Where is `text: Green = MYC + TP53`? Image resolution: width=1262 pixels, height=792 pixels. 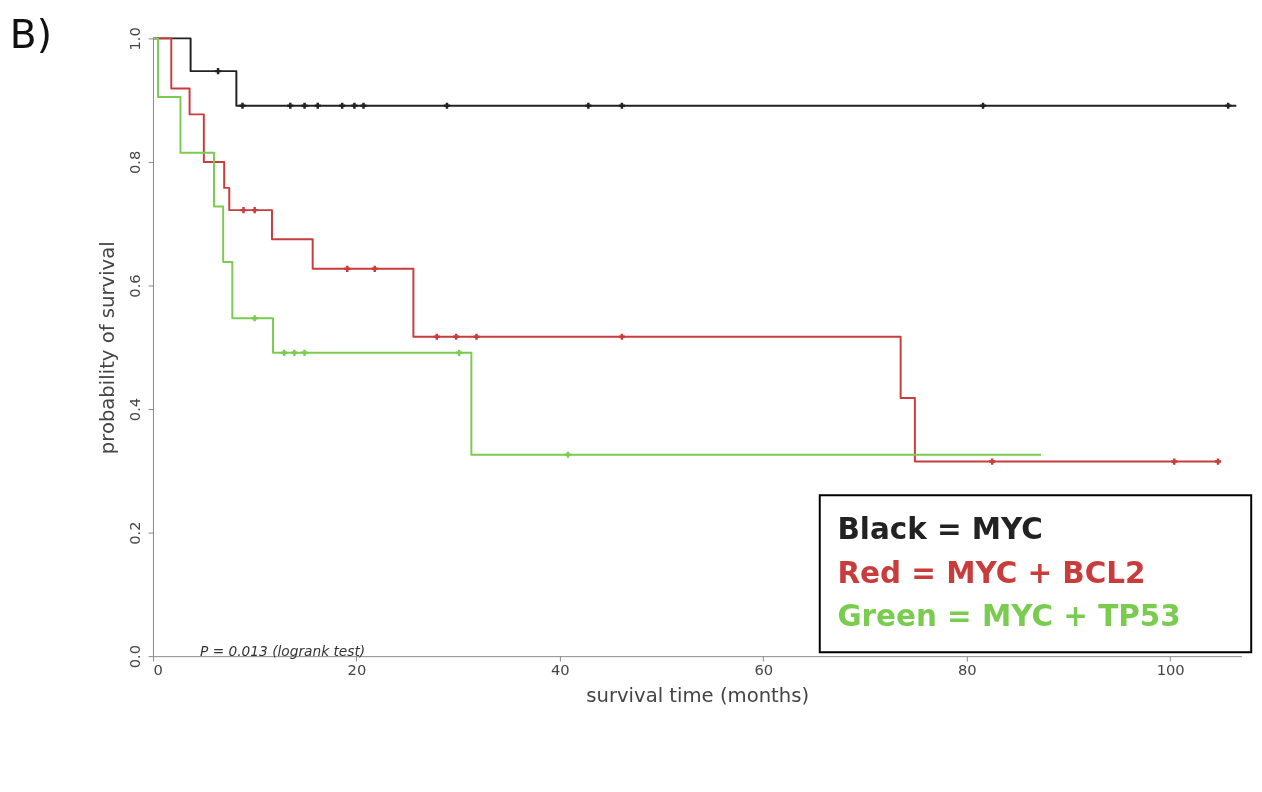
text: Green = MYC + TP53 is located at coordinates (1009, 615).